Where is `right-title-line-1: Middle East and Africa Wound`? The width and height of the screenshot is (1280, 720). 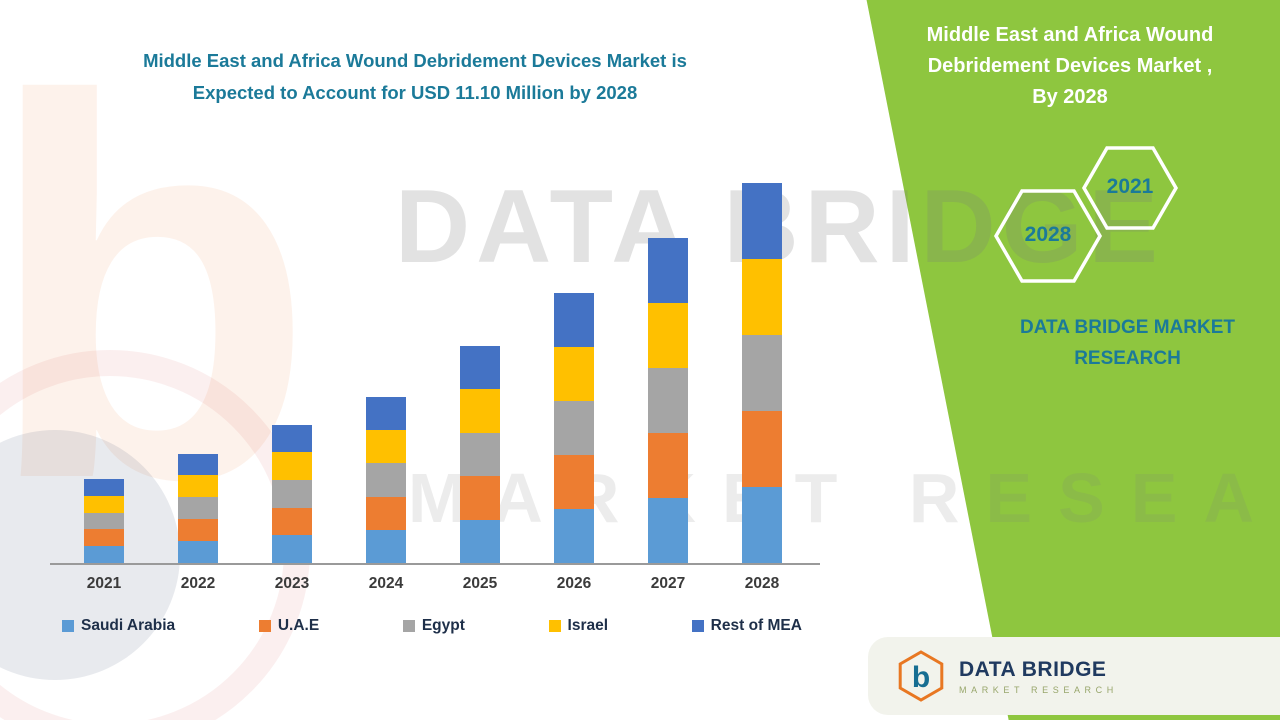
right-title-line-1: Middle East and Africa Wound is located at coordinates (1070, 35).